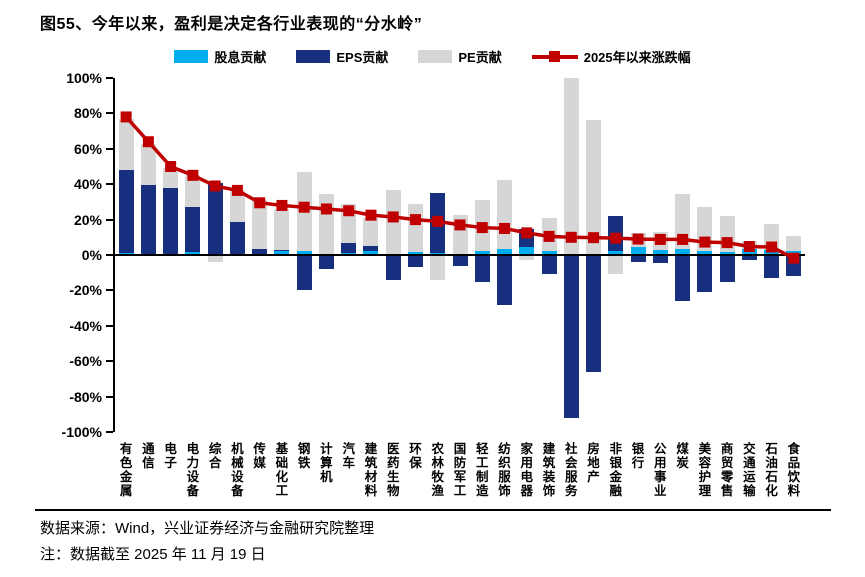  What do you see at coordinates (207, 528) in the screenshot?
I see `data-source-note: 数据来源：Wind，兴业证券经济与金融研究院整理` at bounding box center [207, 528].